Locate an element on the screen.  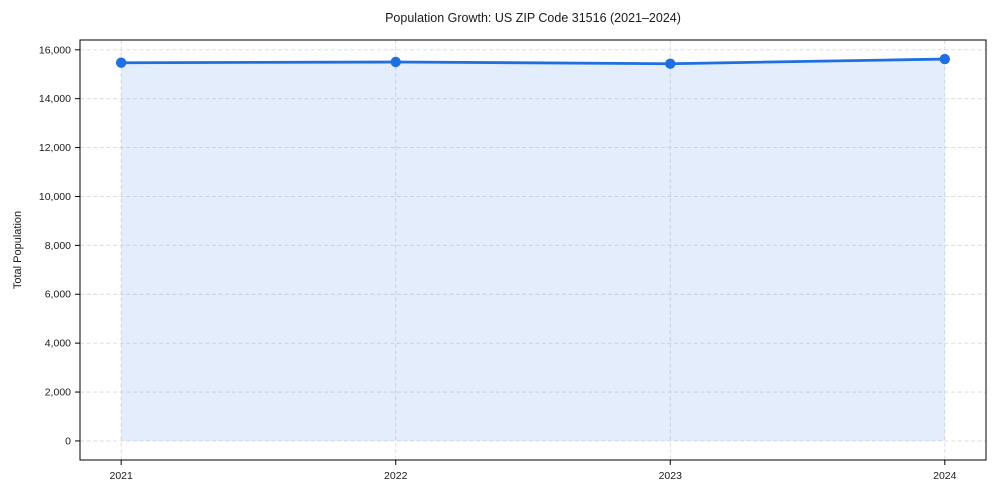
y-tick-label: 8,000 is located at coordinates (58, 246).